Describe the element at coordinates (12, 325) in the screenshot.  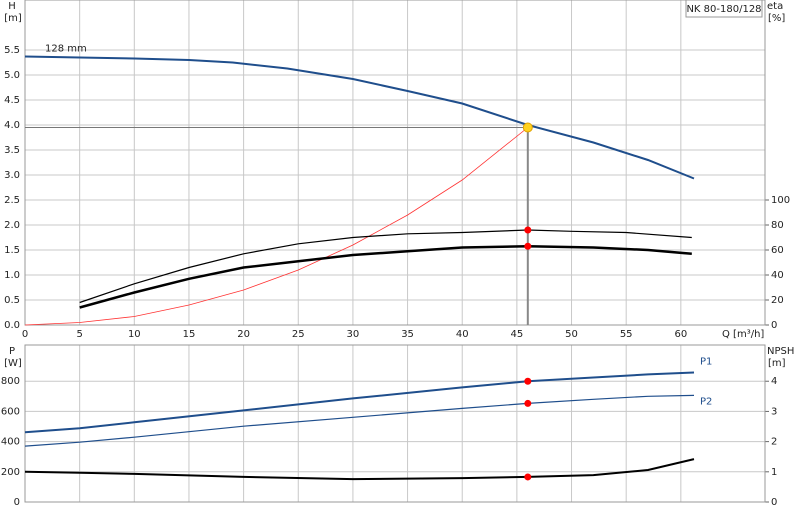
I see `y-tick-label: 0.0` at that location.